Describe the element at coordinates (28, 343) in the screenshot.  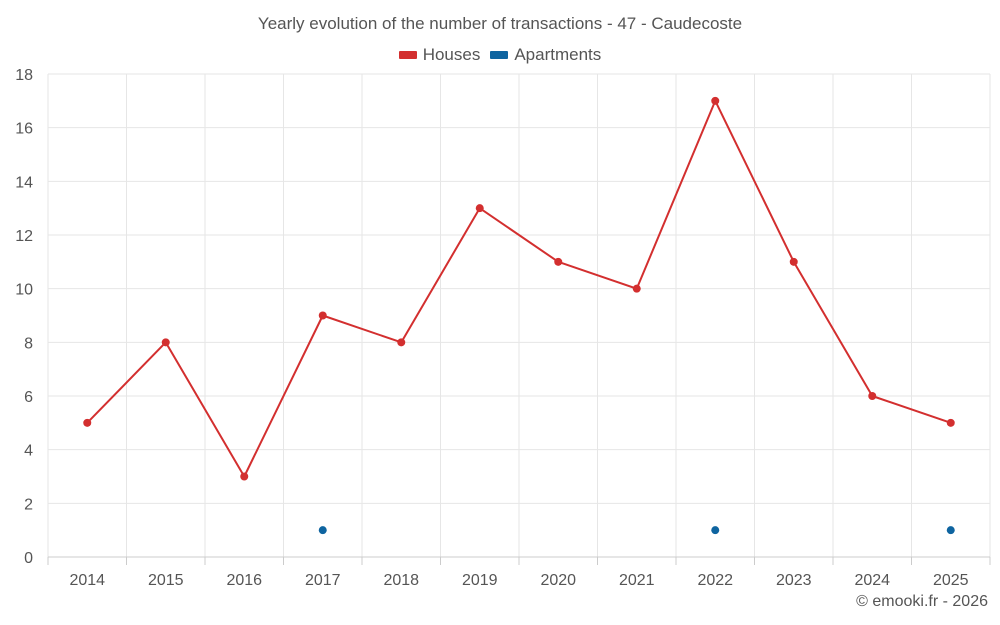
I see `y-tick-label: 8` at that location.